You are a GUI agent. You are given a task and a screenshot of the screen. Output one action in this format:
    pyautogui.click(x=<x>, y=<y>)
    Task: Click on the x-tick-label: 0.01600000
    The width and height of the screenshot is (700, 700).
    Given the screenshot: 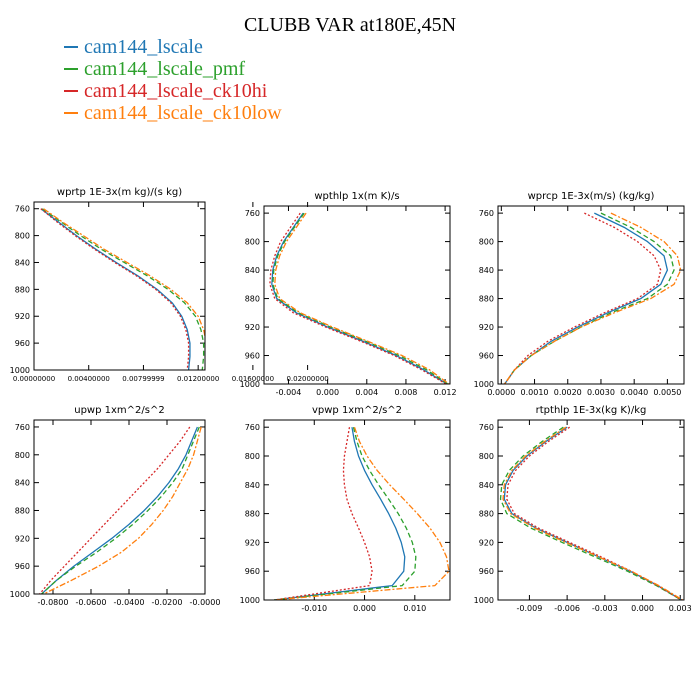 What is the action you would take?
    pyautogui.click(x=253, y=379)
    